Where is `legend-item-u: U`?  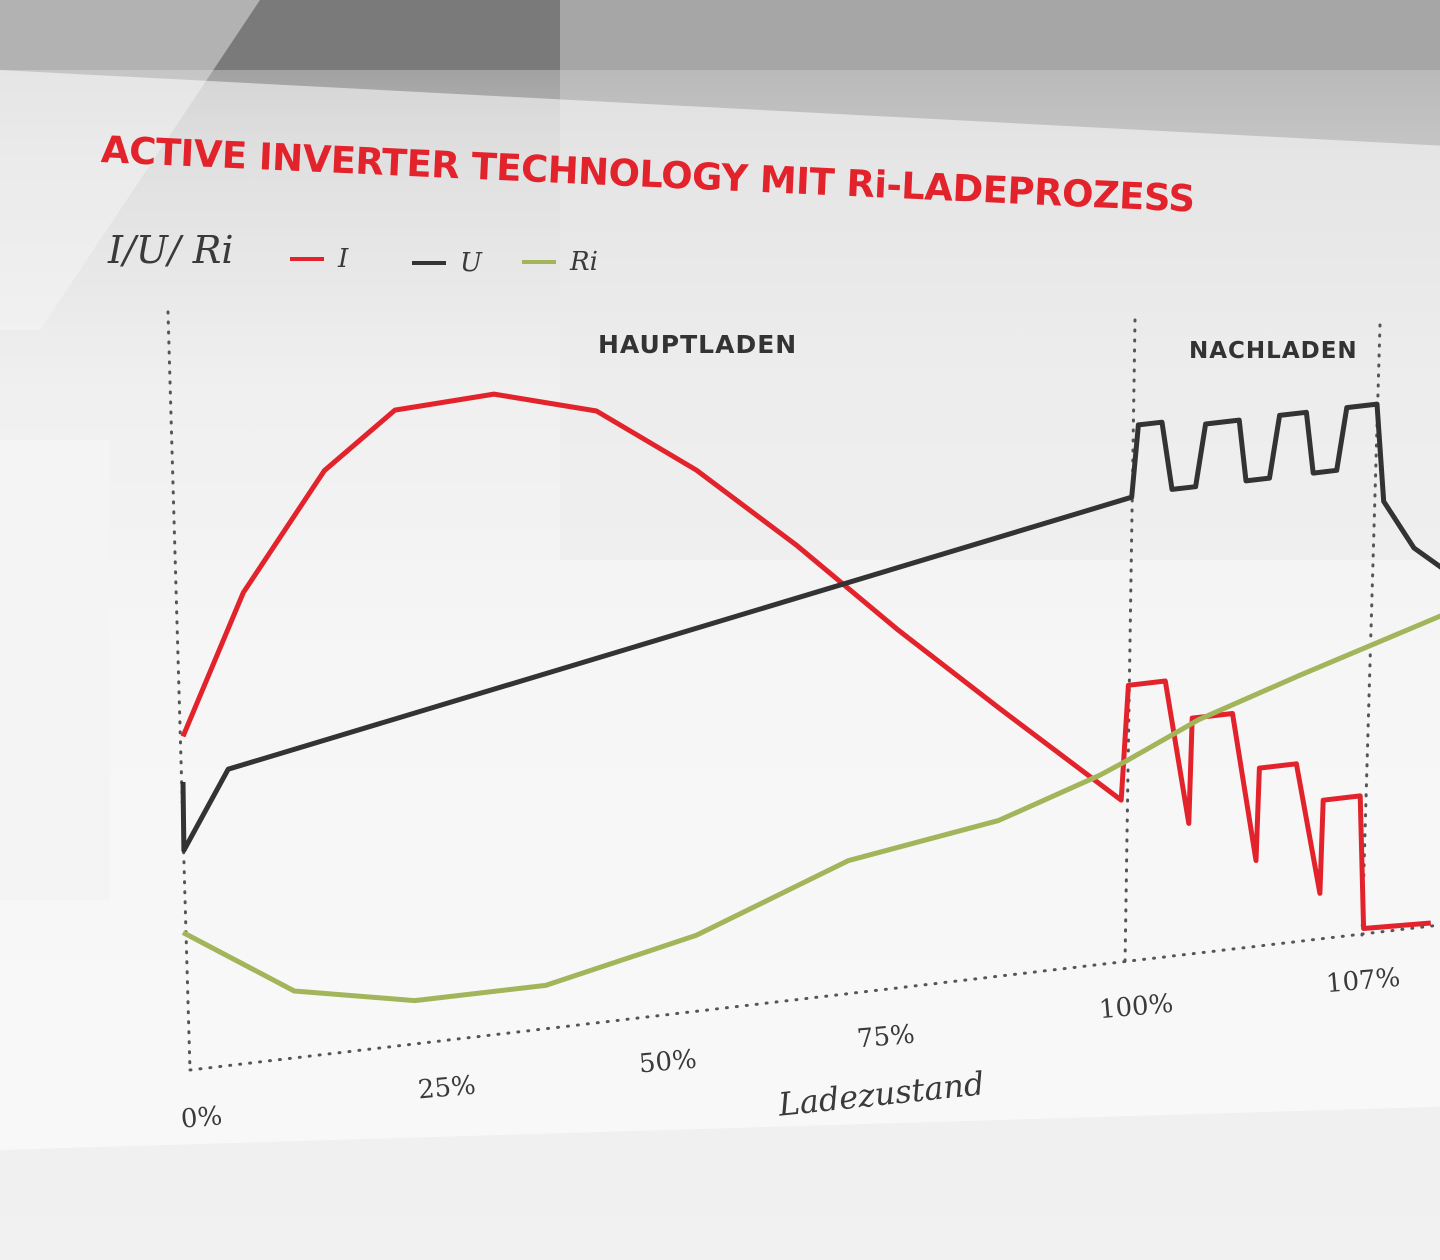
legend-item-u: U is located at coordinates (447, 263).